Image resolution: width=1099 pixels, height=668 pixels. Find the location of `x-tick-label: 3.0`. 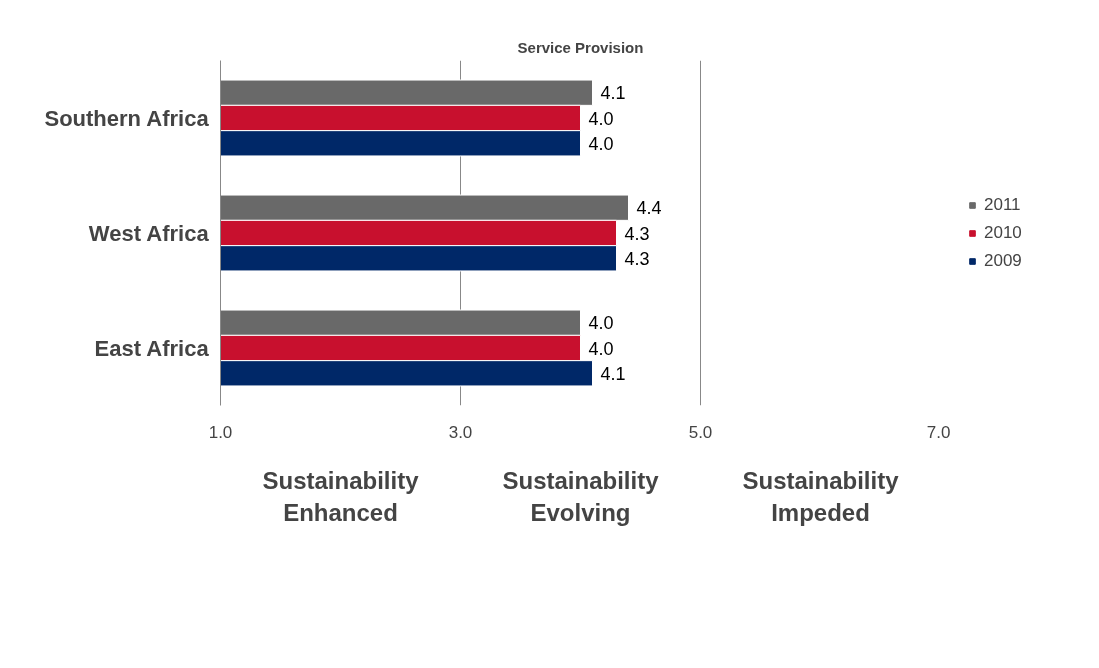

x-tick-label: 3.0 is located at coordinates (460, 432).